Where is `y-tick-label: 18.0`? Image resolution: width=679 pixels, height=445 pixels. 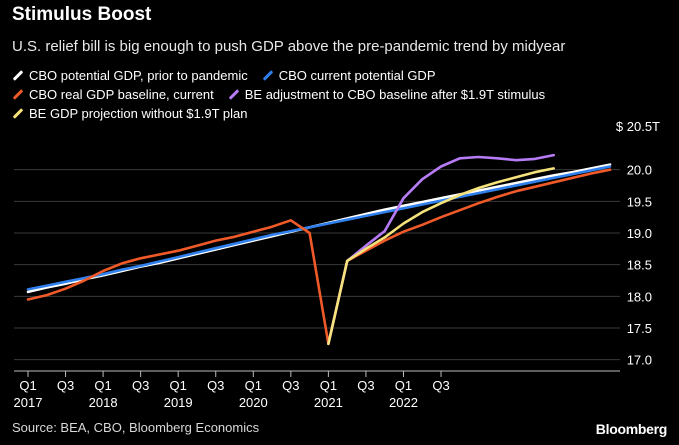 y-tick-label: 18.0 is located at coordinates (639, 296).